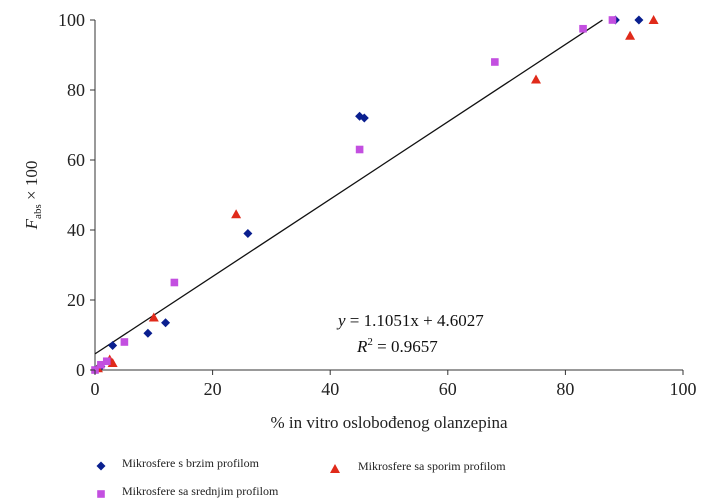  Describe the element at coordinates (80, 370) in the screenshot. I see `y-tick-label: 0` at that location.